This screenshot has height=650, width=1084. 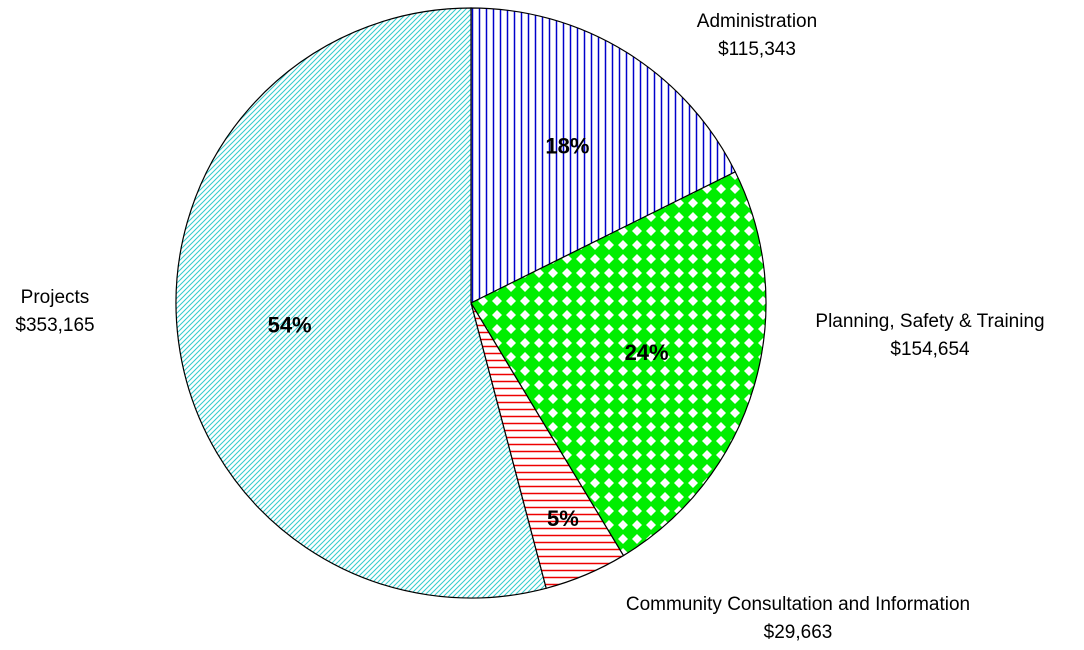 What do you see at coordinates (290, 324) in the screenshot?
I see `percent-label: 54%` at bounding box center [290, 324].